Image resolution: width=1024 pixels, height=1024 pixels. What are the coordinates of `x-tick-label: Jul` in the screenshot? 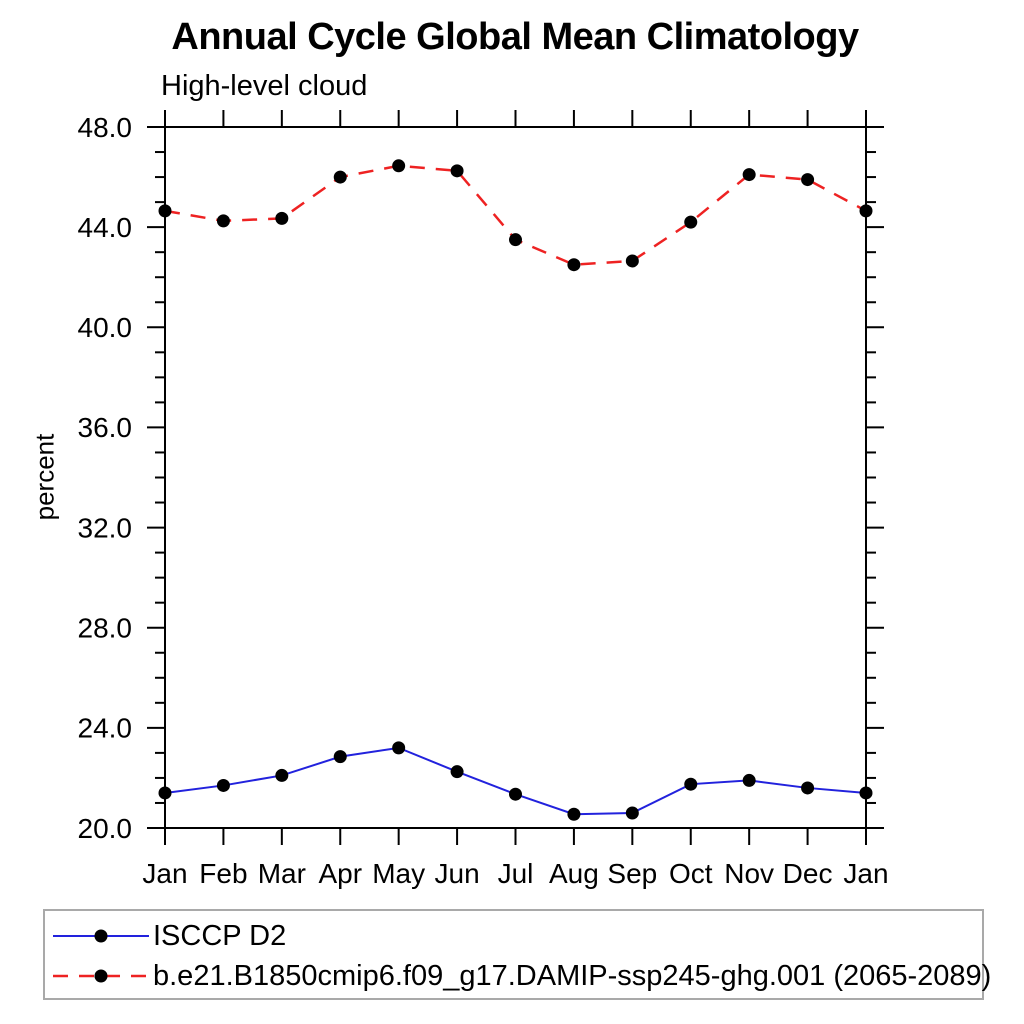 It's located at (516, 873).